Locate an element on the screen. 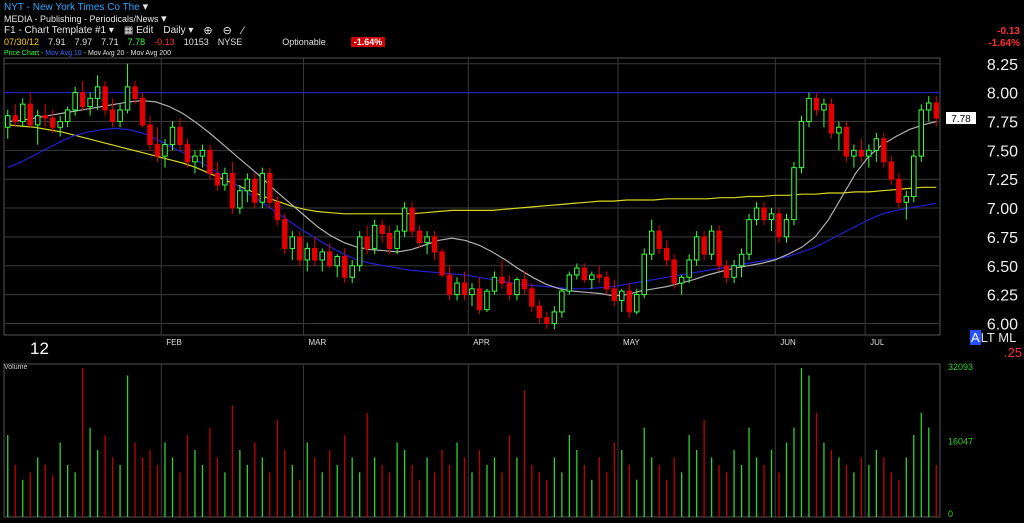 Image resolution: width=1024 pixels, height=523 pixels. legend-ma200: Mov Avg 200 is located at coordinates (150, 53).